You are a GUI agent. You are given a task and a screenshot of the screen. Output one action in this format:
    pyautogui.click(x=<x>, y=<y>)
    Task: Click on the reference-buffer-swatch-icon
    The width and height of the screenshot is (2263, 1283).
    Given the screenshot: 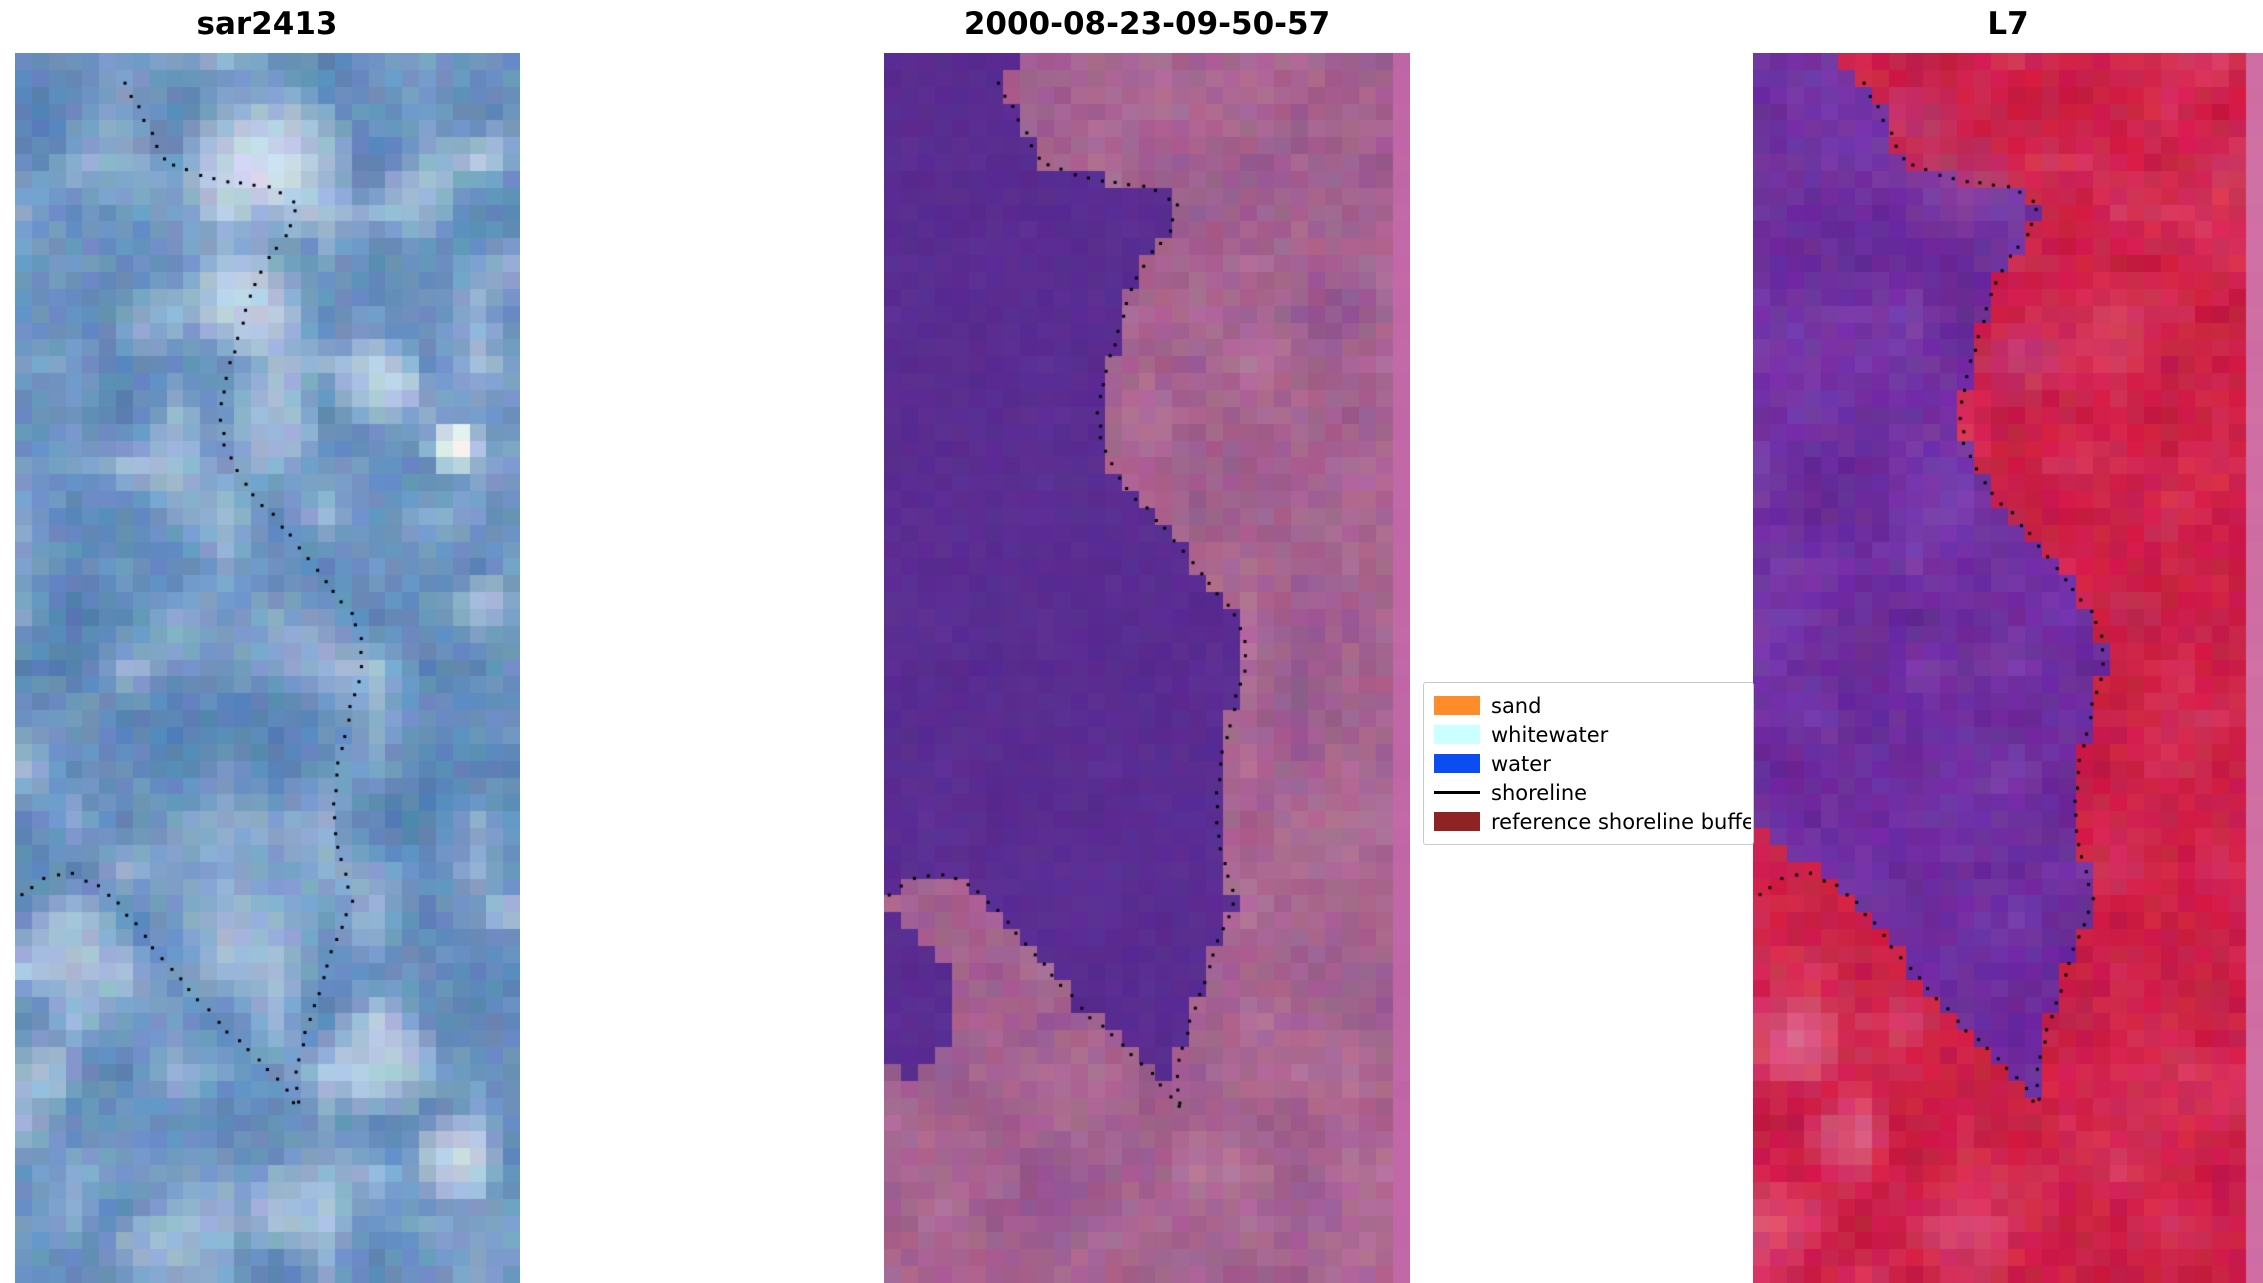 What is the action you would take?
    pyautogui.click(x=1457, y=821)
    